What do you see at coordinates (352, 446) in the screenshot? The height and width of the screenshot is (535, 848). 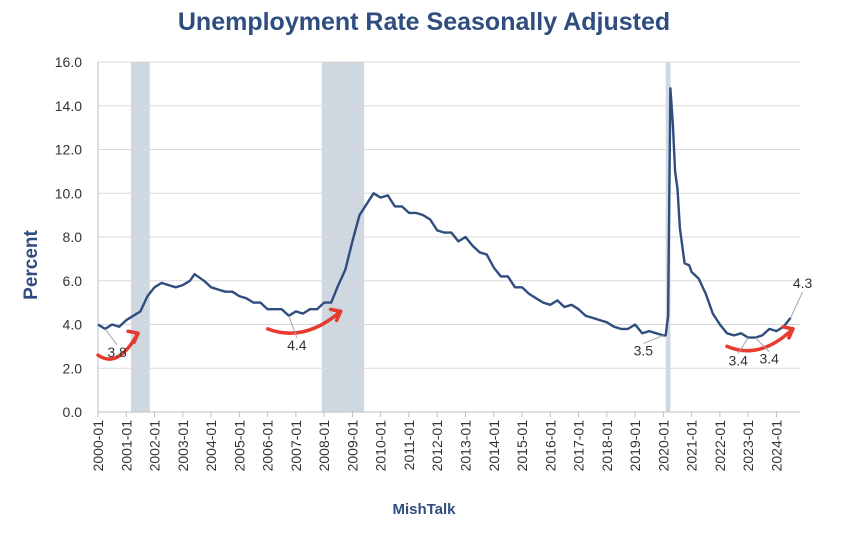 I see `x-tick-label: 2009-01` at bounding box center [352, 446].